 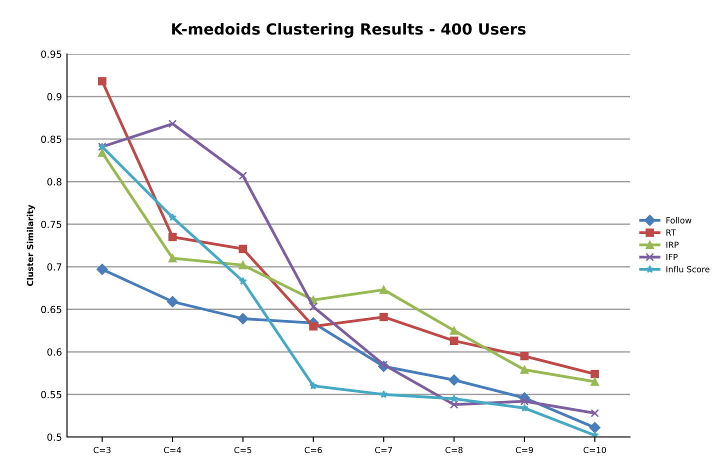 I want to click on y-axis-title: Cluster Similarity, so click(x=30, y=245).